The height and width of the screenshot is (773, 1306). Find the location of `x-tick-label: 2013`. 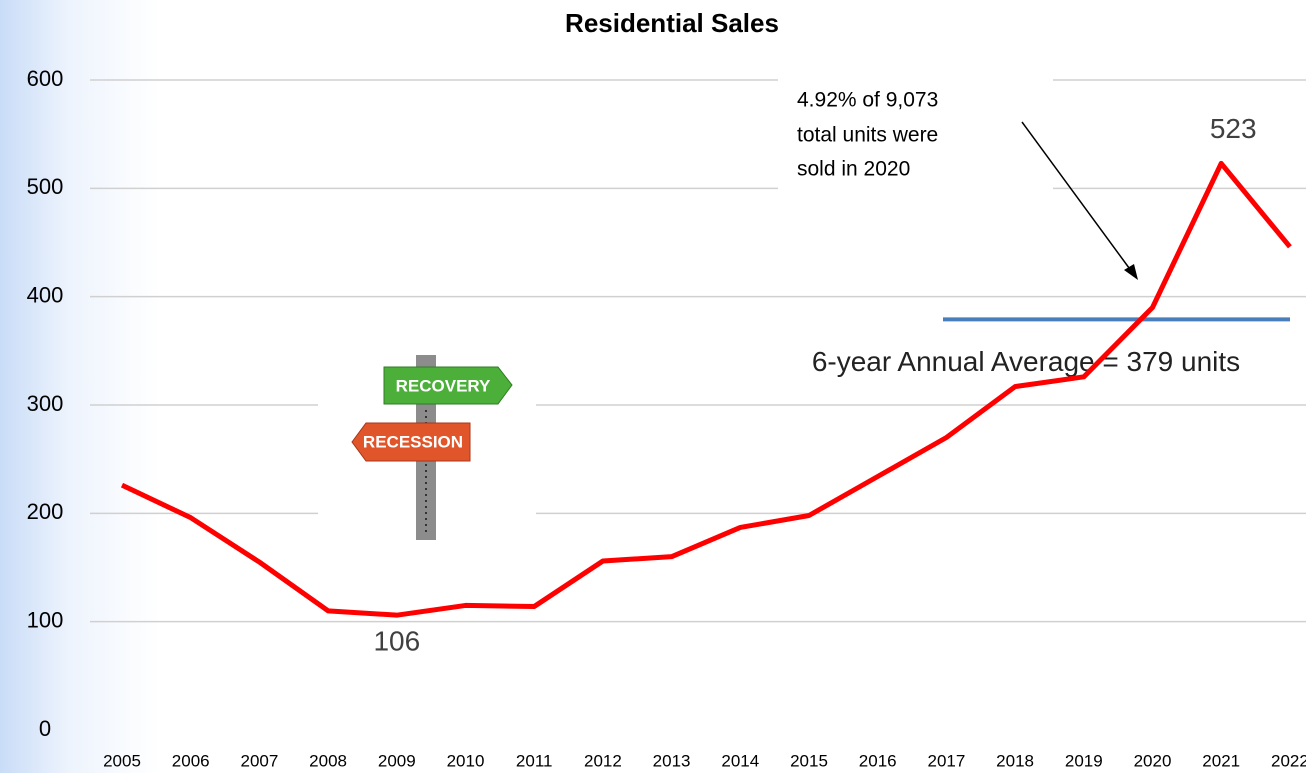

x-tick-label: 2013 is located at coordinates (672, 760).